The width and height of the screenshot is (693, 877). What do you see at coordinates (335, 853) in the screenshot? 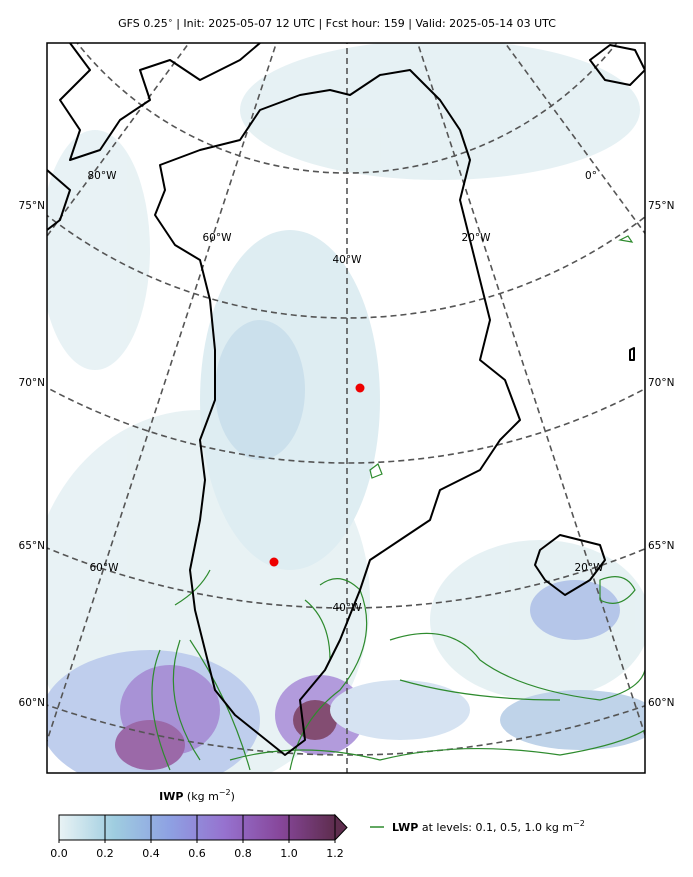
I see `colorbar-tick-label: 1.2` at bounding box center [335, 853].